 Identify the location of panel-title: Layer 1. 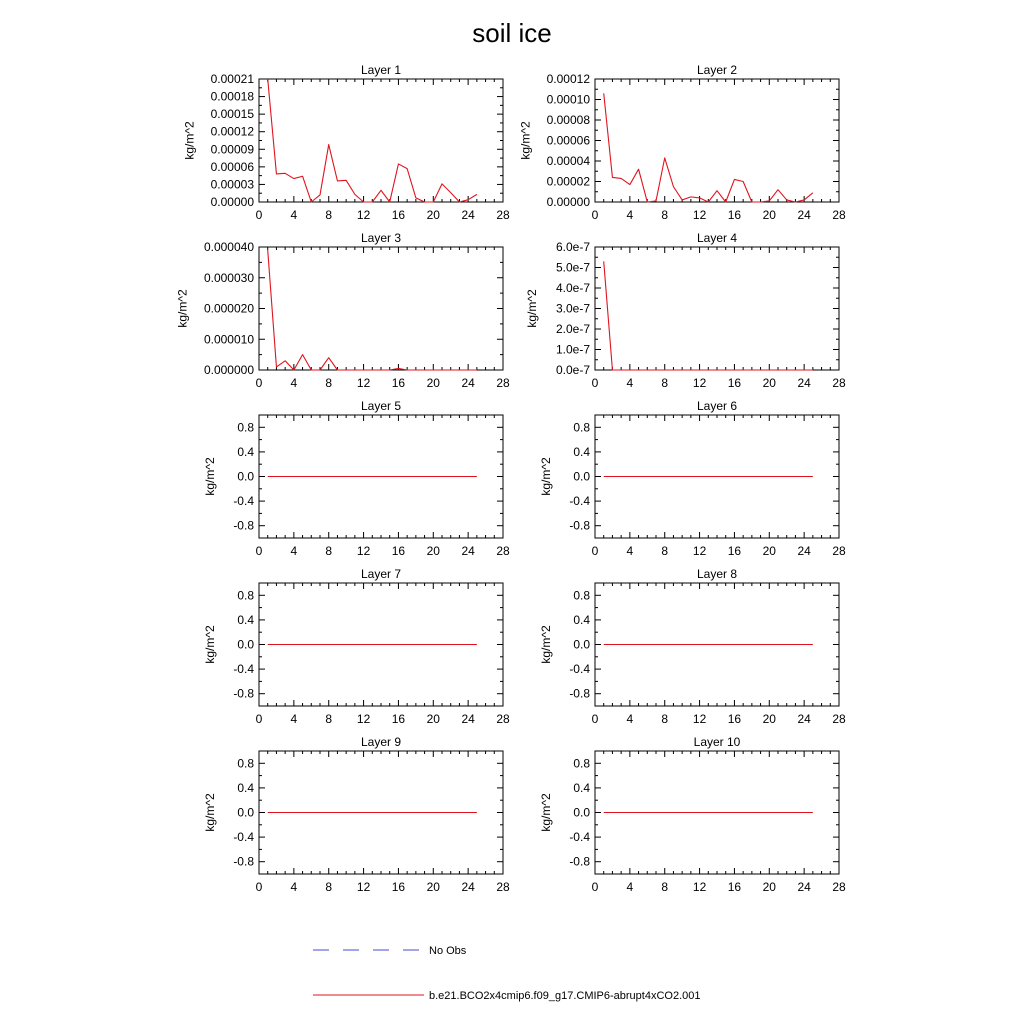
(381, 70).